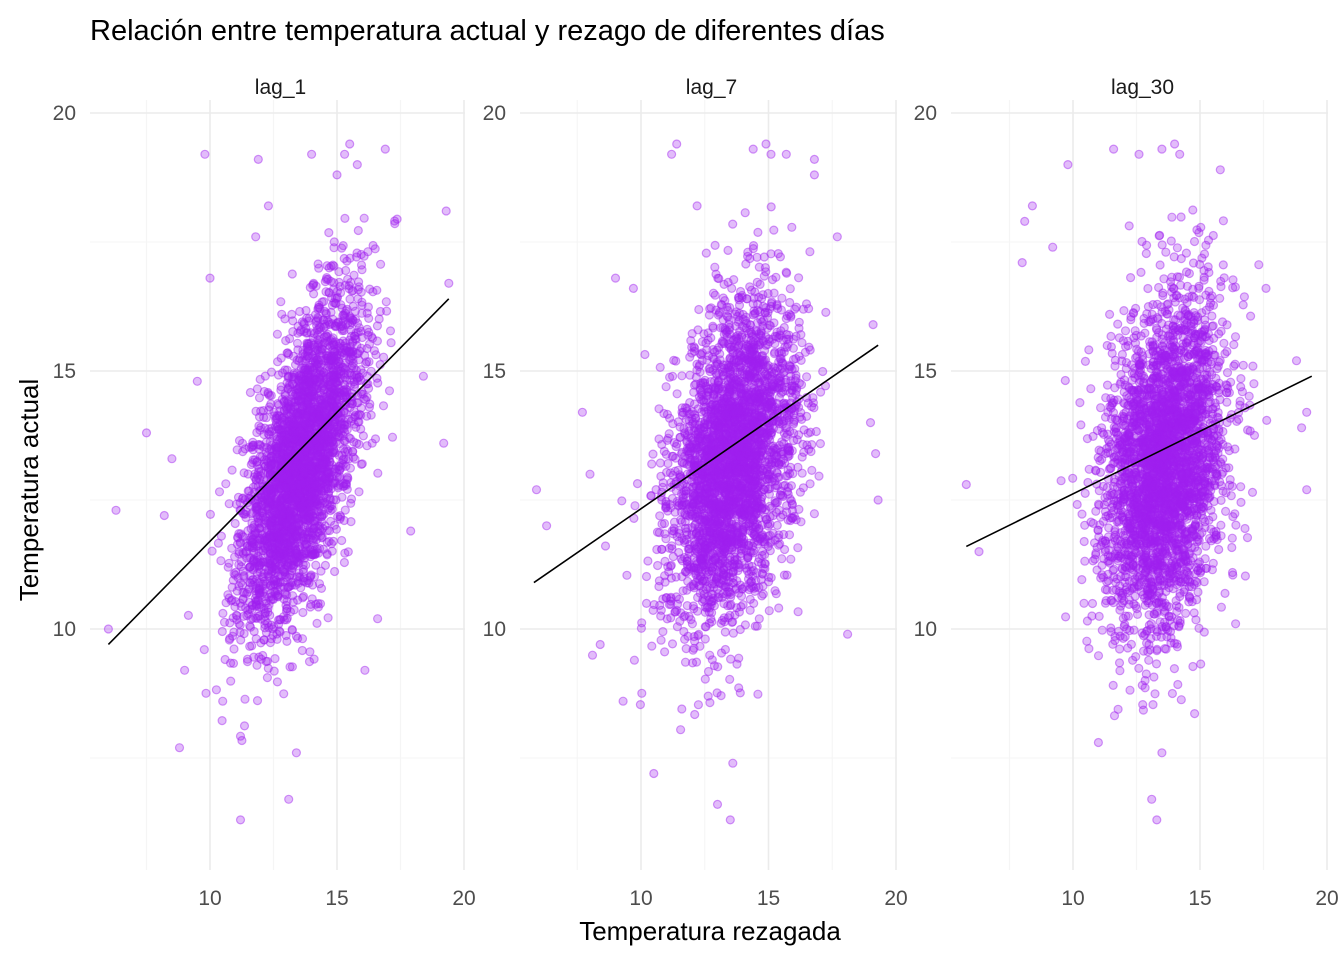 Image resolution: width=1344 pixels, height=960 pixels. What do you see at coordinates (895, 898) in the screenshot?
I see `x-tick-label: 20` at bounding box center [895, 898].